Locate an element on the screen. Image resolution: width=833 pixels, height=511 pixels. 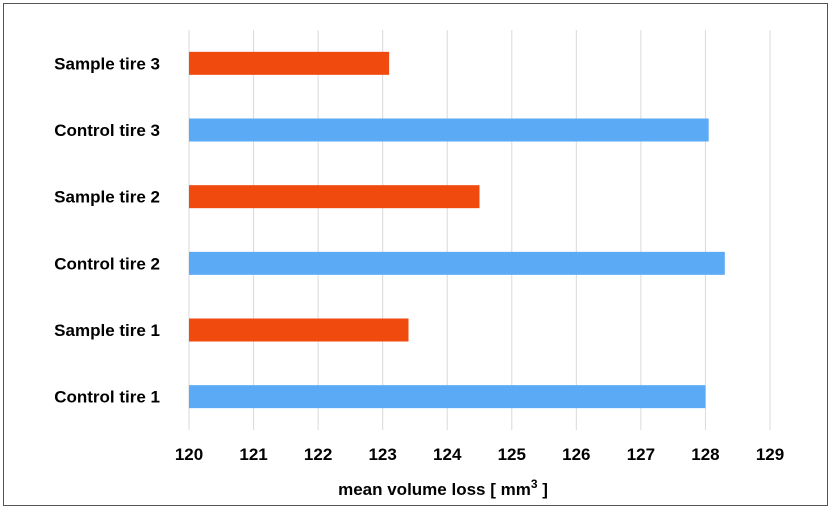
category-label-control-tire-2: Control tire 2 is located at coordinates (107, 263).